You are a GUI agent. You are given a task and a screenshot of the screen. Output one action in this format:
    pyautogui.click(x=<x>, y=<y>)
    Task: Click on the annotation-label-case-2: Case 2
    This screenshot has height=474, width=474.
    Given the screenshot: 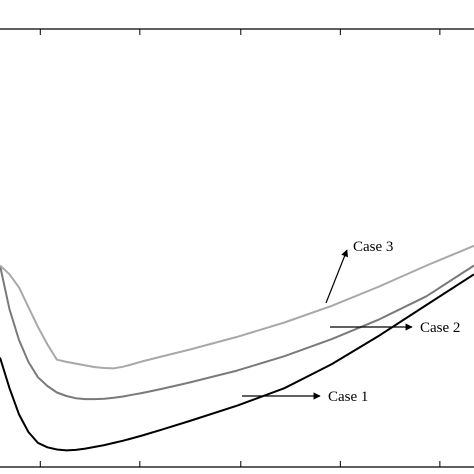 What is the action you would take?
    pyautogui.click(x=440, y=328)
    